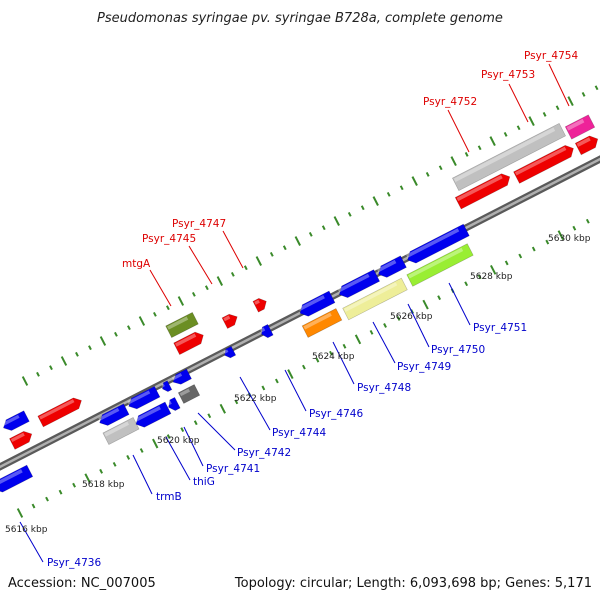 This screenshot has width=600, height=600. Describe the element at coordinates (199, 224) in the screenshot. I see `gene-label-psyr-4747: Psyr_4747` at that location.